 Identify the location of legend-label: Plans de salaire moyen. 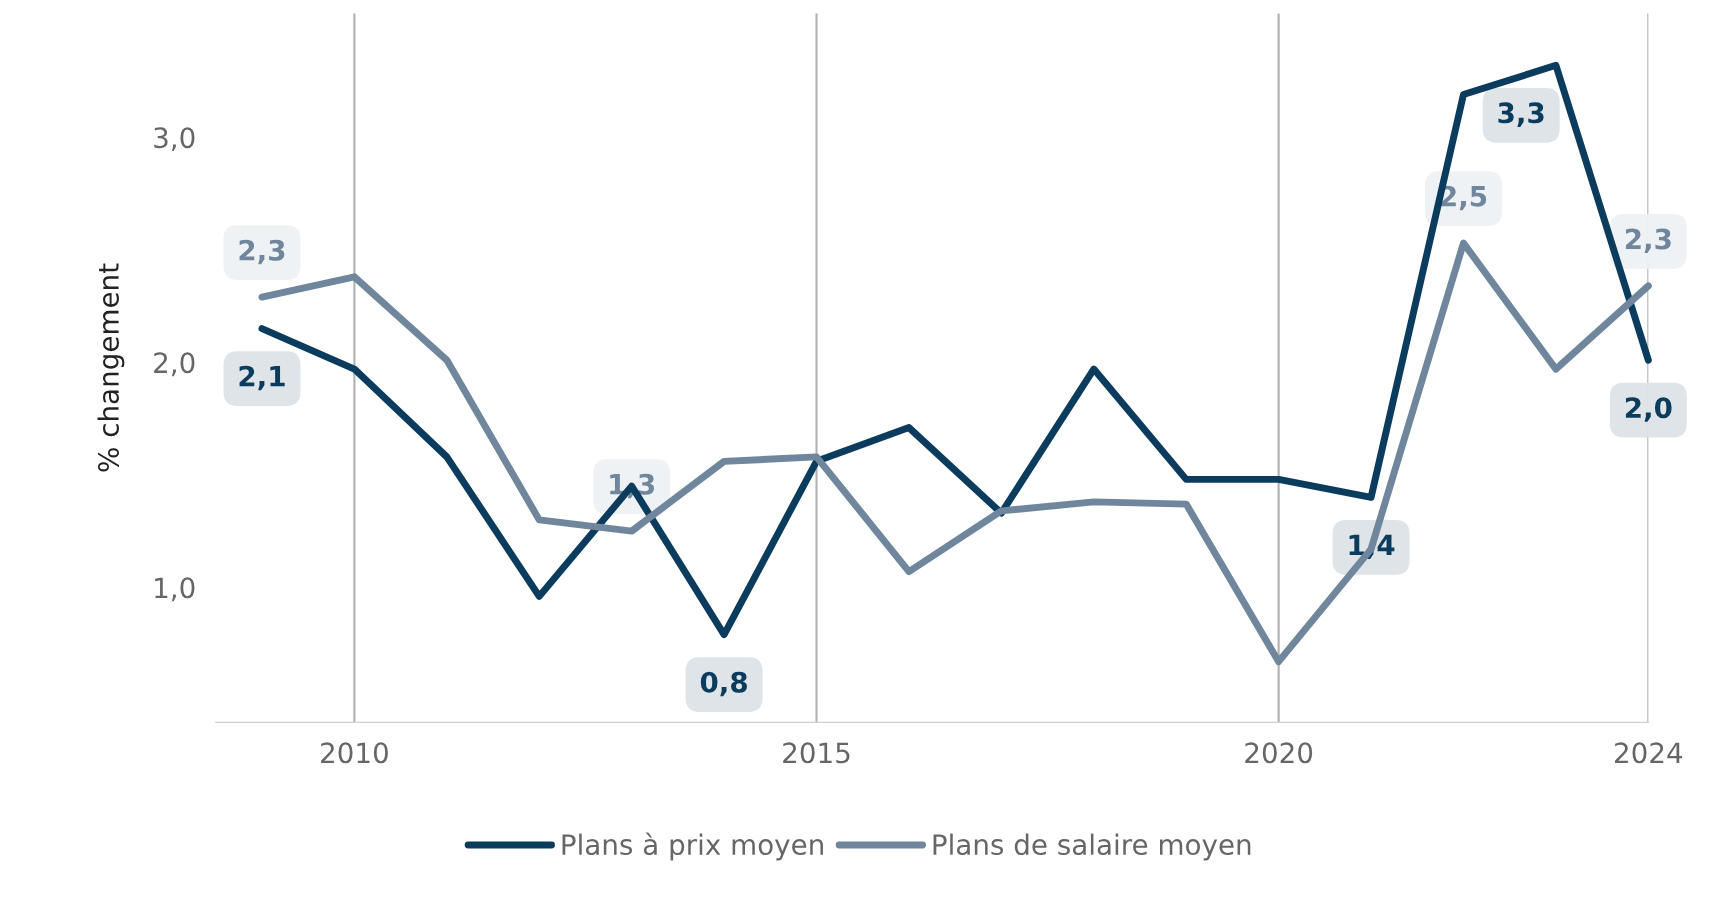
(1092, 847).